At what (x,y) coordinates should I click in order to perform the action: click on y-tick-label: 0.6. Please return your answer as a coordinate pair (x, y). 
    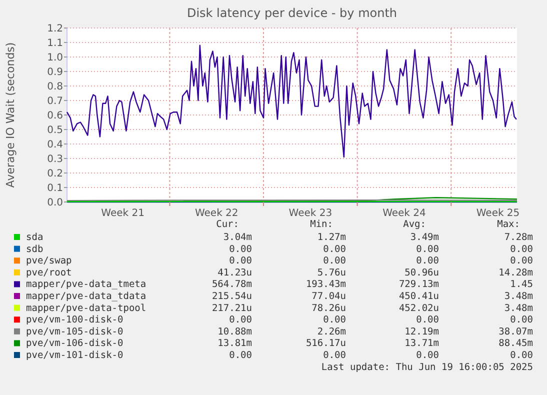
    Looking at the image, I should click on (55, 116).